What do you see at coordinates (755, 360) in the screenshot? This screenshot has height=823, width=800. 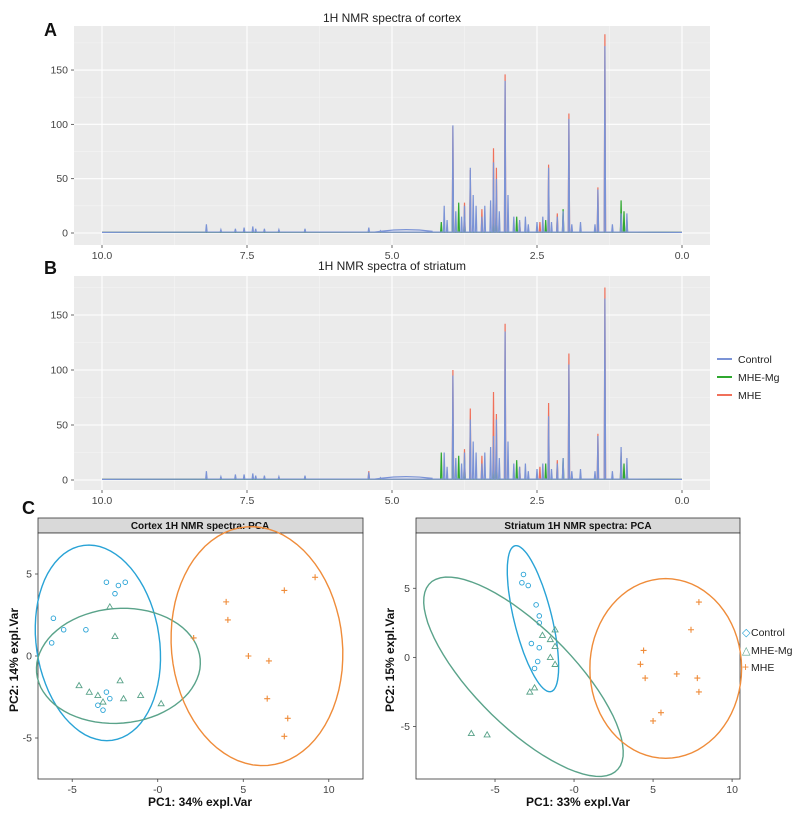 I see `legend-label-control: Control` at bounding box center [755, 360].